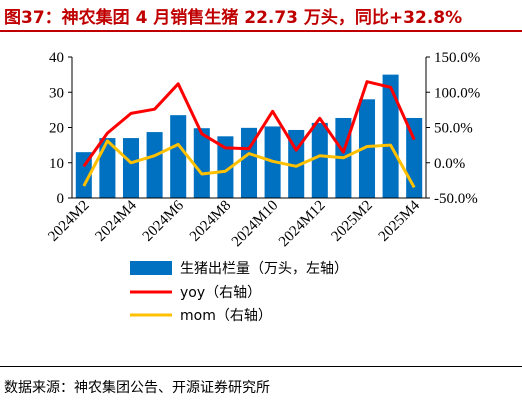 Image resolution: width=522 pixels, height=405 pixels. Describe the element at coordinates (56, 58) in the screenshot. I see `left-tick-label: 40` at that location.